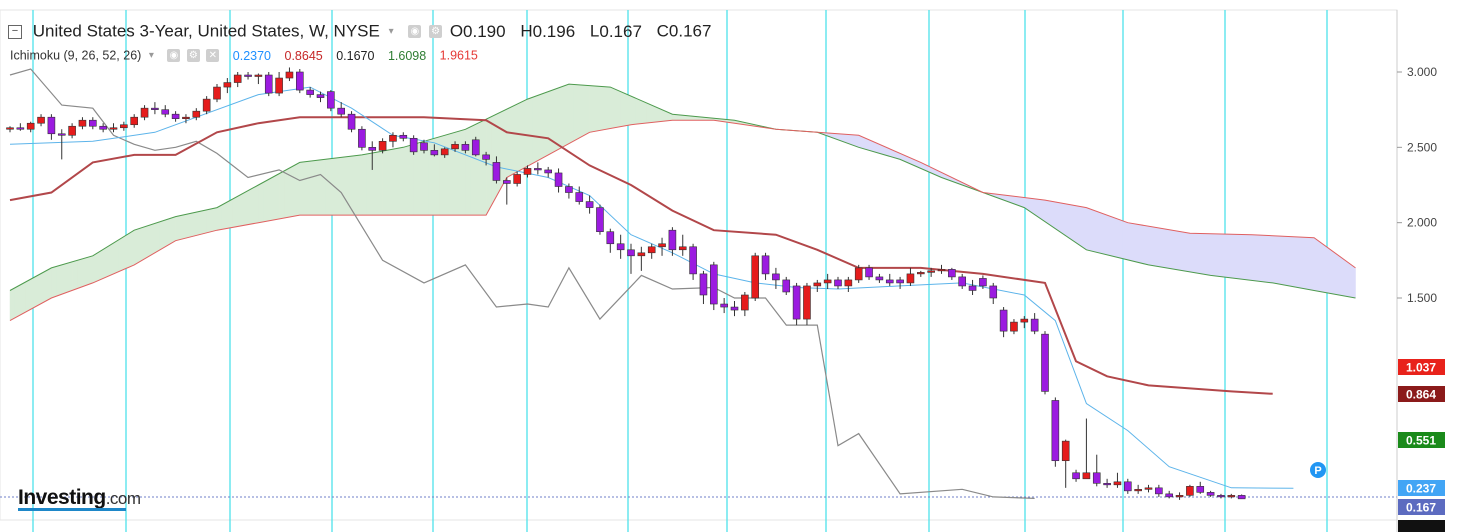 The width and height of the screenshot is (1473, 532). Describe the element at coordinates (15, 31) in the screenshot. I see `collapse-icon: −` at that location.